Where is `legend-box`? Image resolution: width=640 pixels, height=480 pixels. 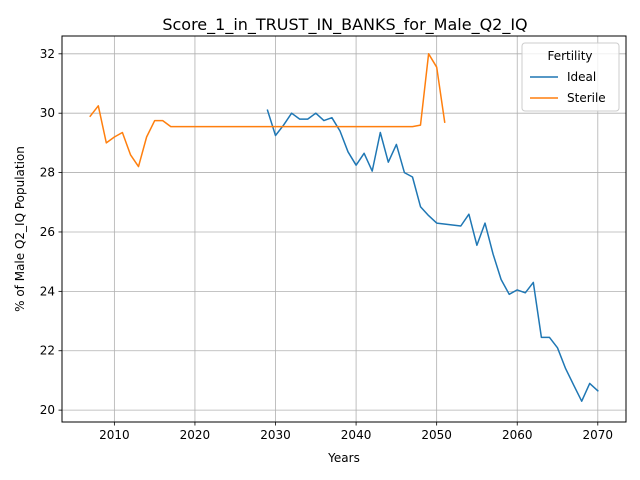
legend-box is located at coordinates (570, 77).